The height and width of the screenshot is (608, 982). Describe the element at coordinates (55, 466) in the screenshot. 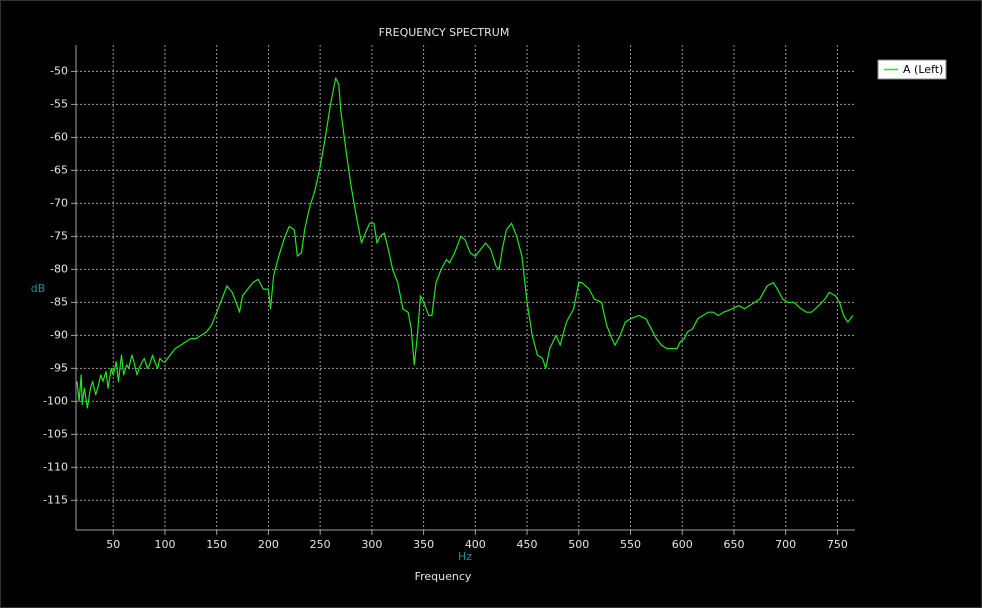

I see `y-tick-label: -110` at that location.